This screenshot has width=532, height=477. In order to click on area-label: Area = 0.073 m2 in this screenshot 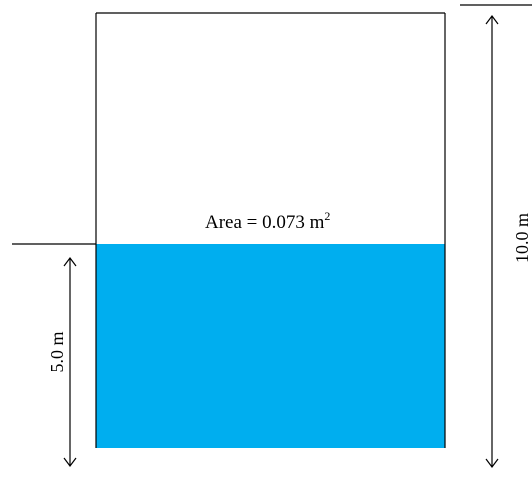, I will do `click(267, 221)`.